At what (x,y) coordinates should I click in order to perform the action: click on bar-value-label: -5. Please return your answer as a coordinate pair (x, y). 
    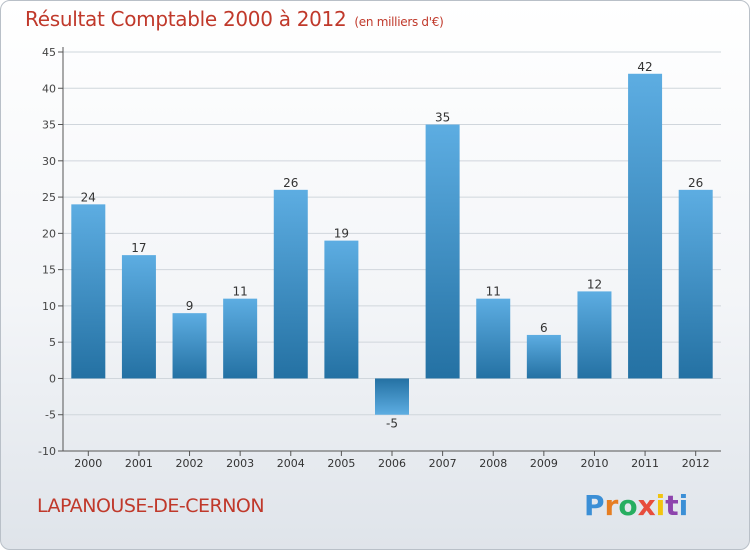
    Looking at the image, I should click on (392, 424).